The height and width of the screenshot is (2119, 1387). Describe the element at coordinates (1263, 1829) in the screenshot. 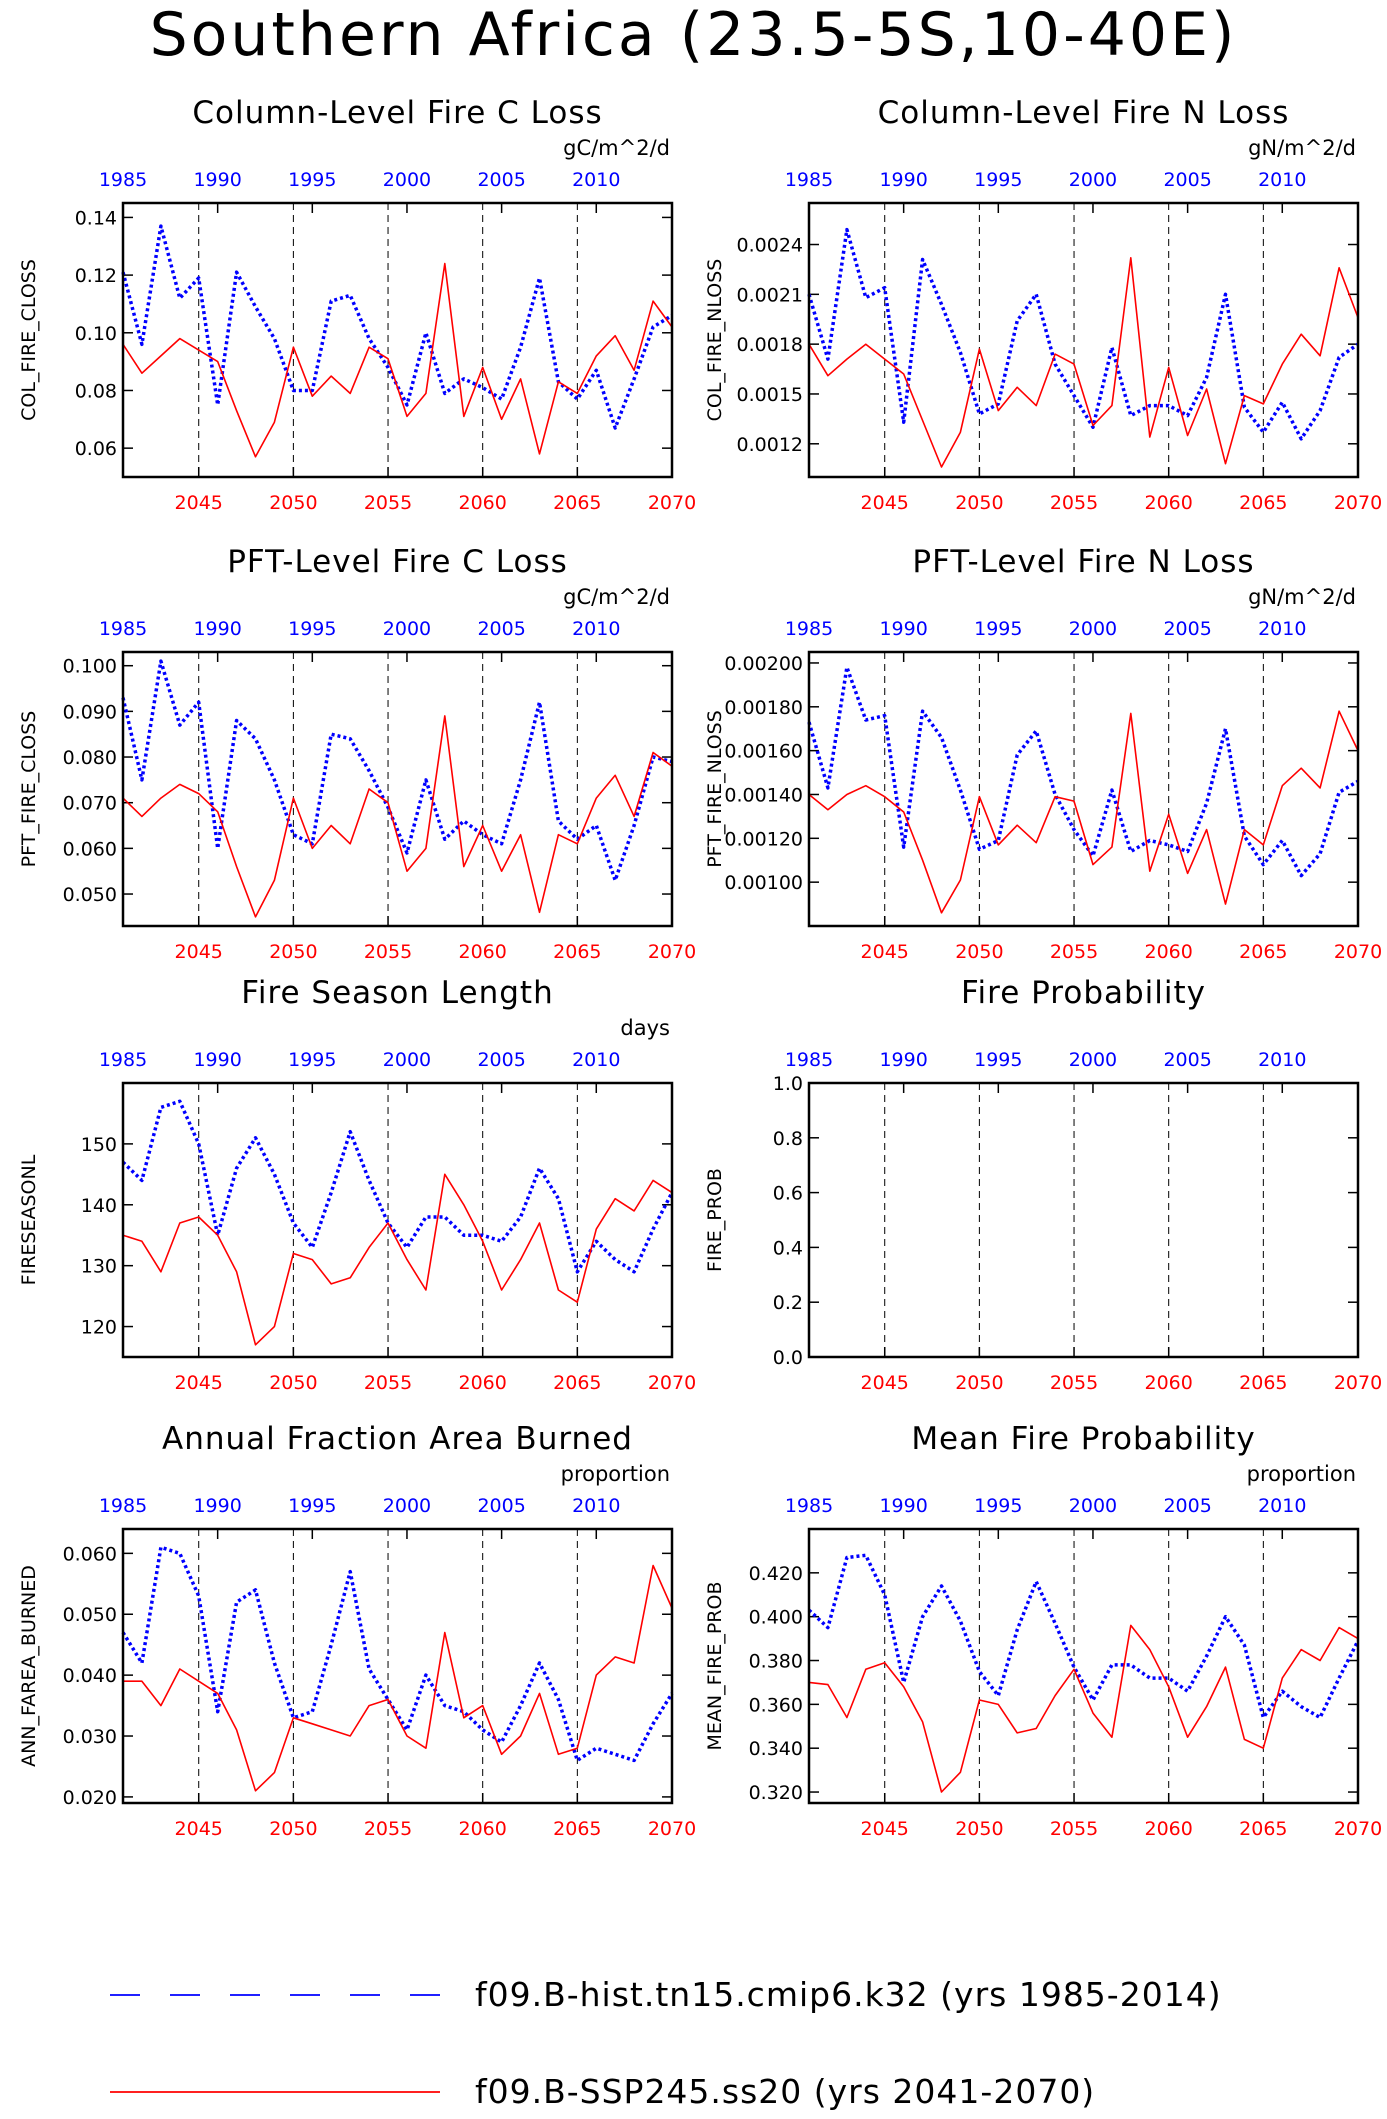

I see `mean-fire-prob-bottom-tick-label: 2065` at that location.